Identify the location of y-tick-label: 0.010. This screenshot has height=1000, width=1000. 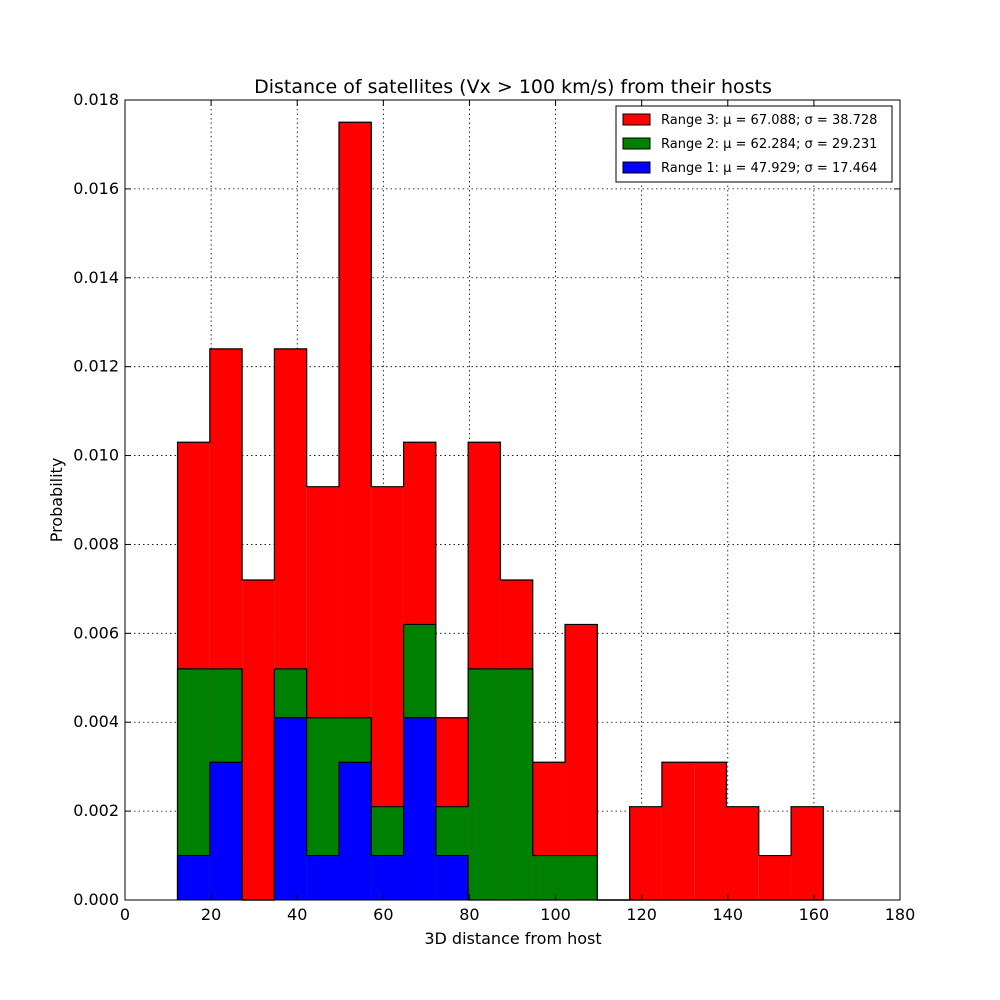
(96, 455).